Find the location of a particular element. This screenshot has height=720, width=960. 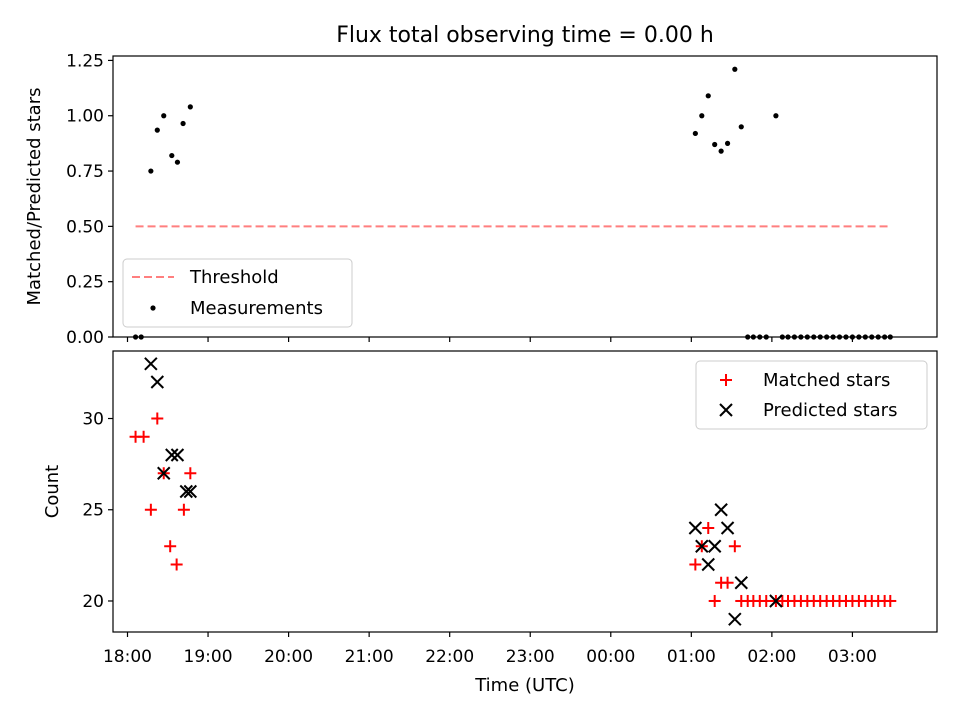

top-ytick-label: 0.75 is located at coordinates (85, 172).